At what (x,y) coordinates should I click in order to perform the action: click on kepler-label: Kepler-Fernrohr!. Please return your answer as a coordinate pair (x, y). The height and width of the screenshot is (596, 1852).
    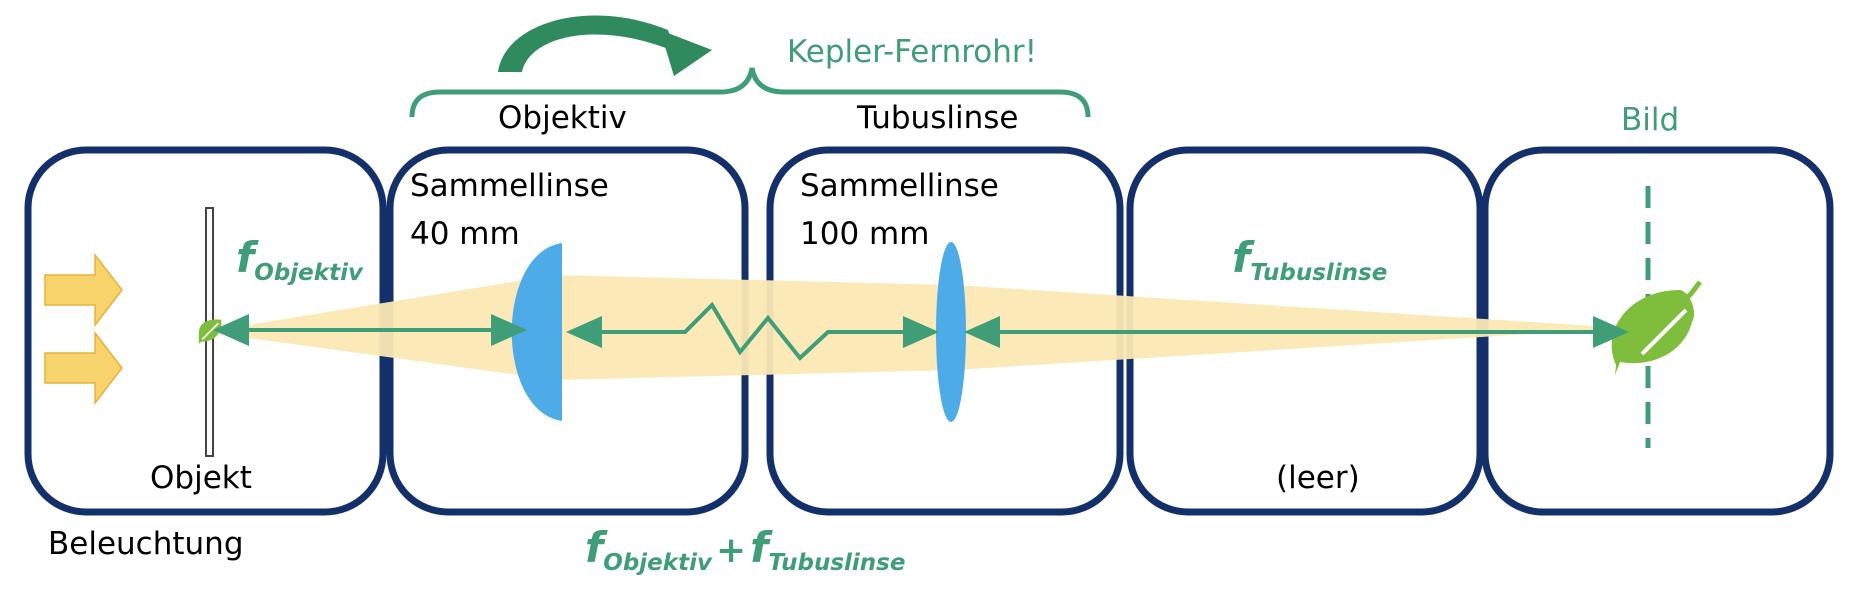
    Looking at the image, I should click on (912, 52).